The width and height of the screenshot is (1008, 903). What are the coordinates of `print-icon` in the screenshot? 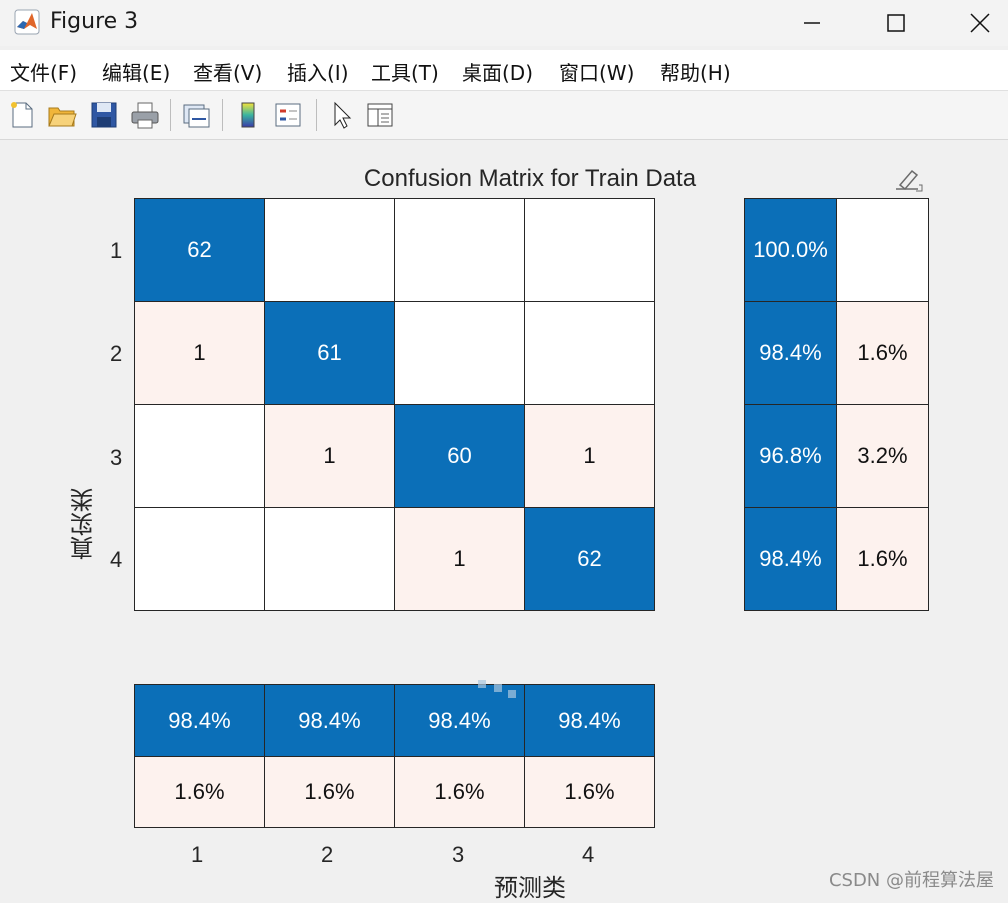 It's located at (145, 115).